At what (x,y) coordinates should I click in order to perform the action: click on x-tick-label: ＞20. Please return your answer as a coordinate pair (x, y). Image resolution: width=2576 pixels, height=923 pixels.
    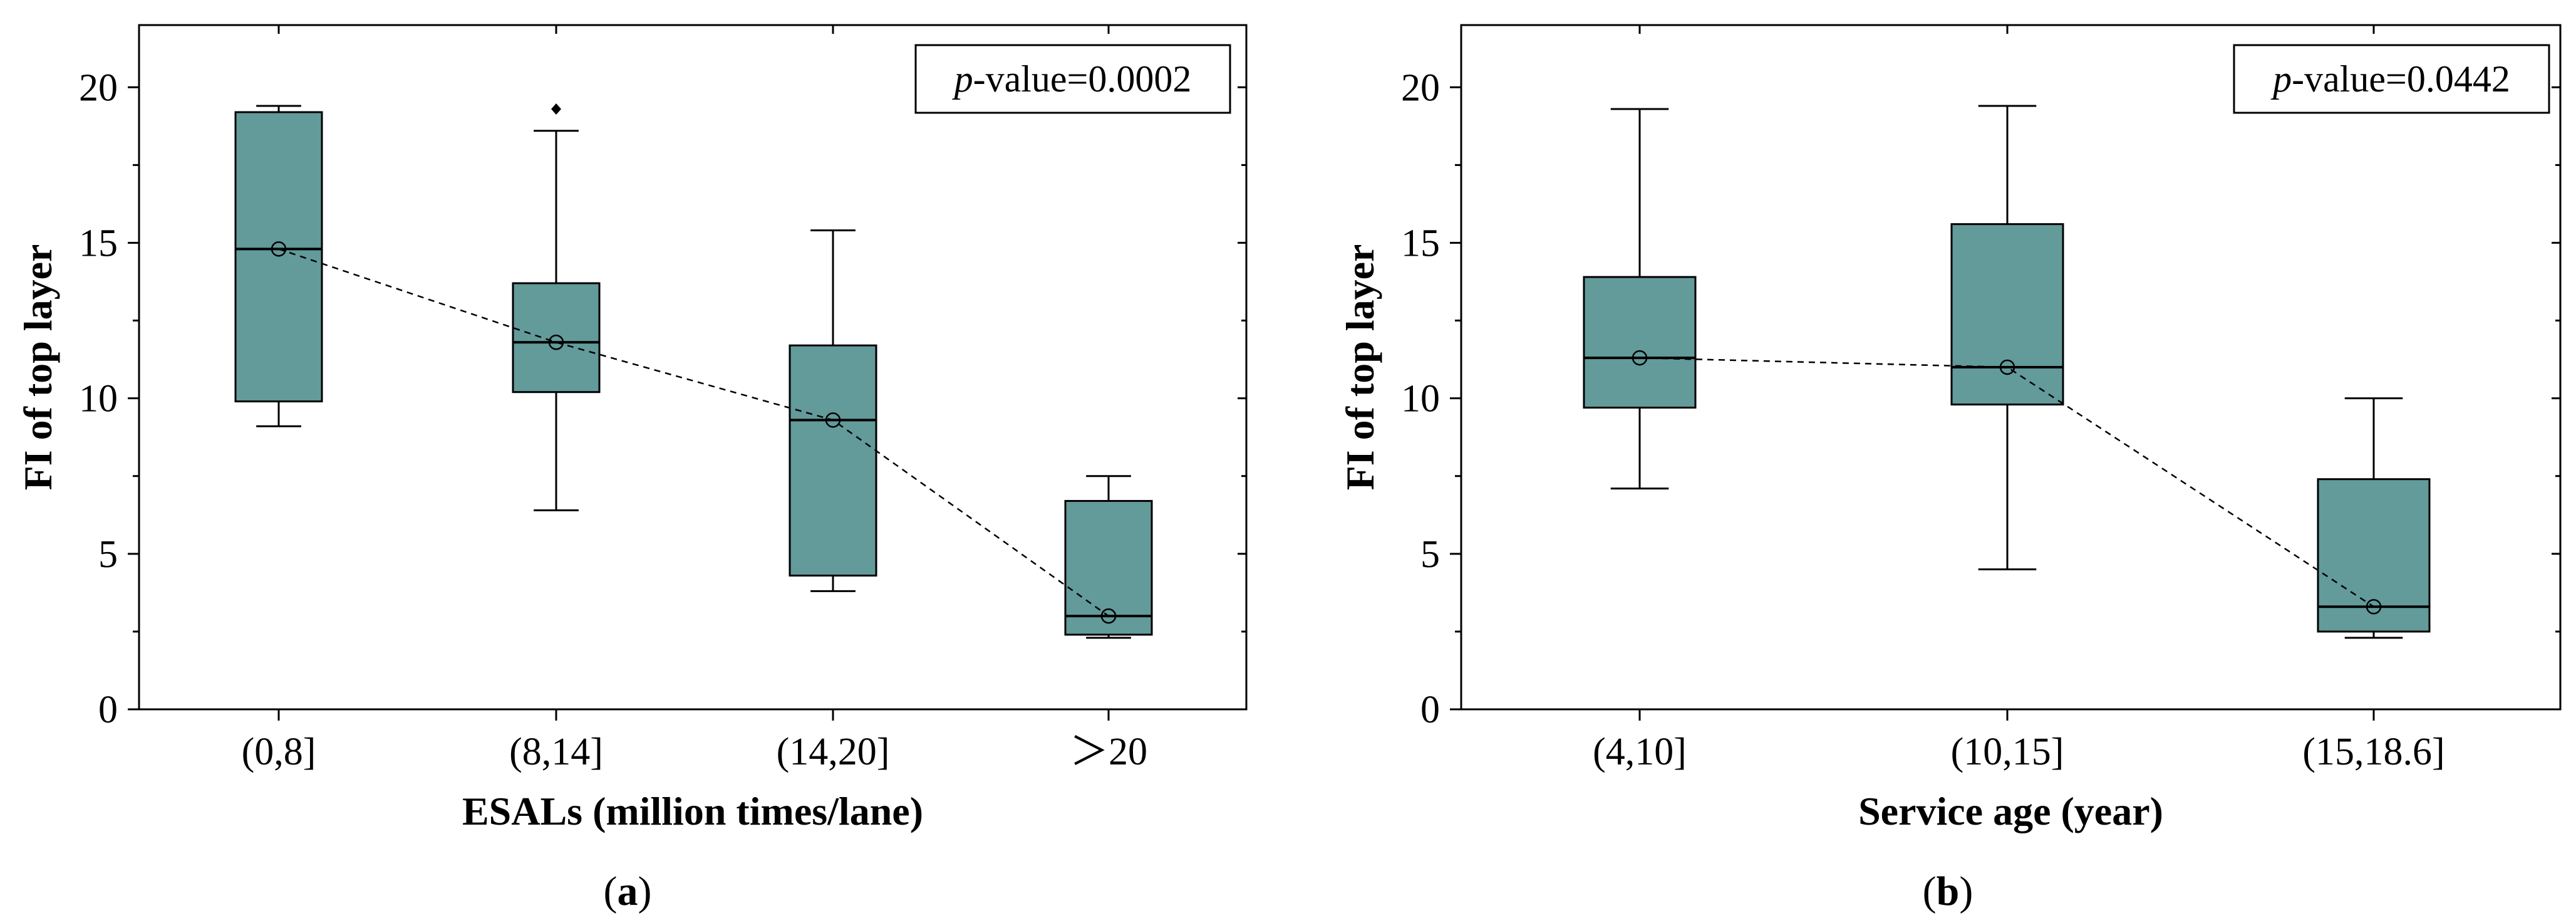
    Looking at the image, I should click on (1108, 752).